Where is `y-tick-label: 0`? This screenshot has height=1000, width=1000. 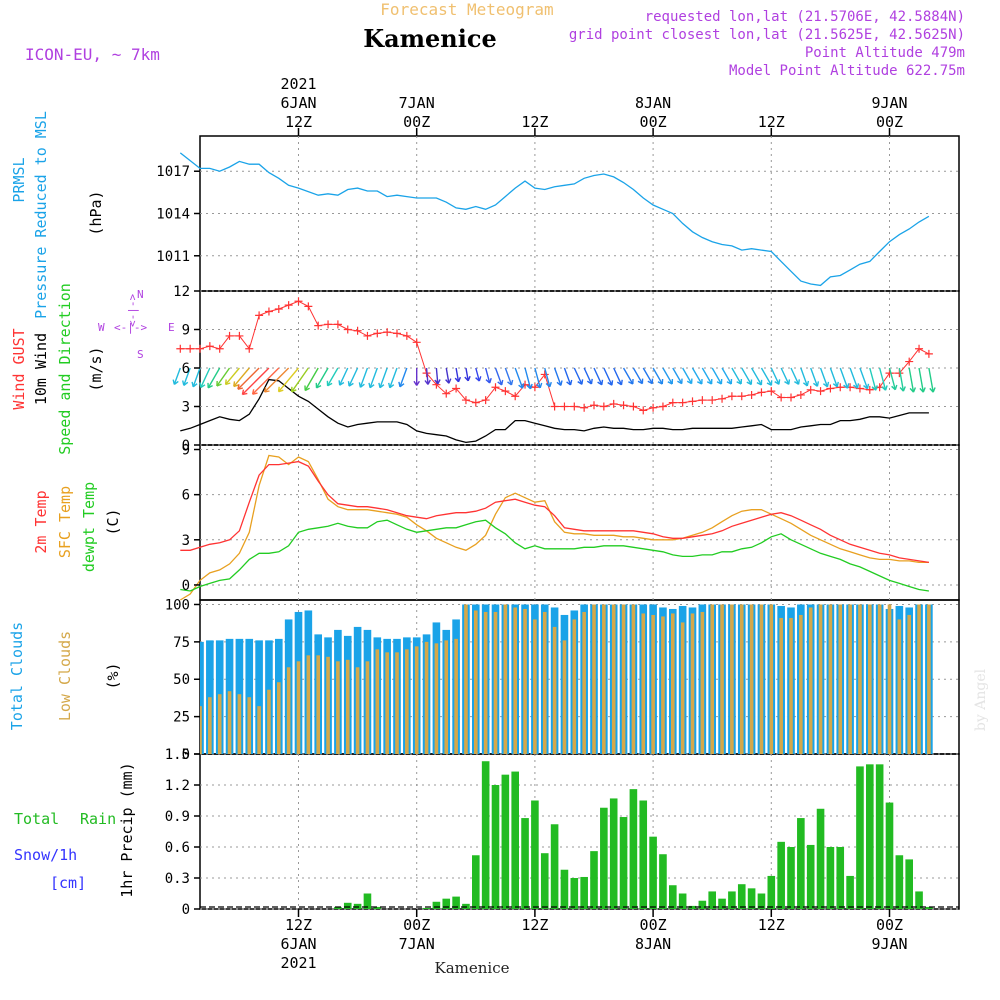 y-tick-label: 0 is located at coordinates (186, 446).